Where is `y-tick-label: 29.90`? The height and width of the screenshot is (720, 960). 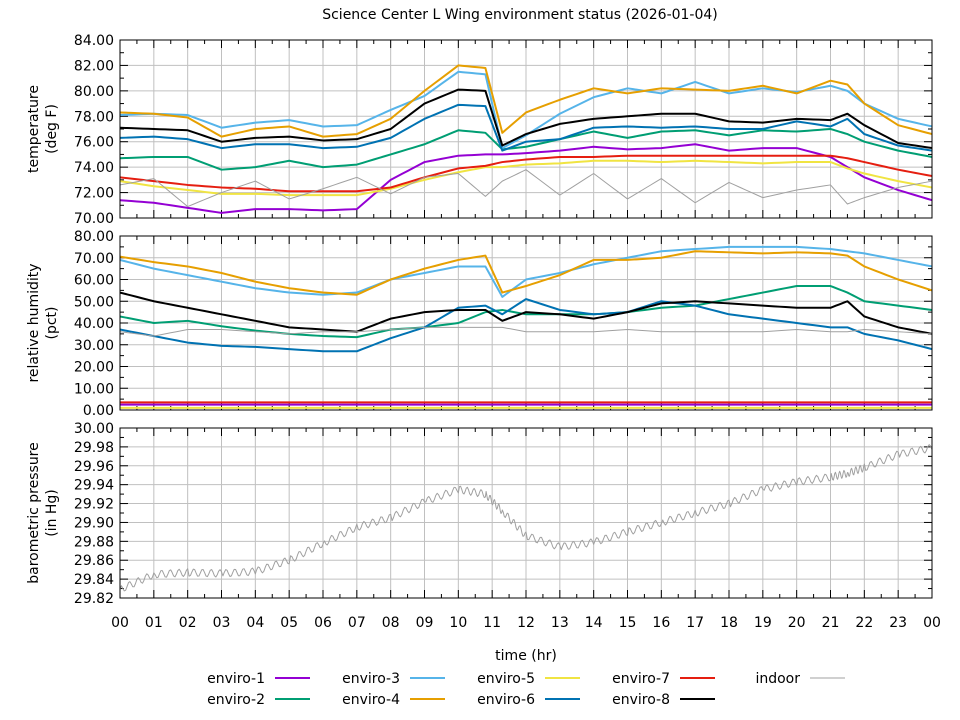
y-tick-label: 29.90 is located at coordinates (94, 523).